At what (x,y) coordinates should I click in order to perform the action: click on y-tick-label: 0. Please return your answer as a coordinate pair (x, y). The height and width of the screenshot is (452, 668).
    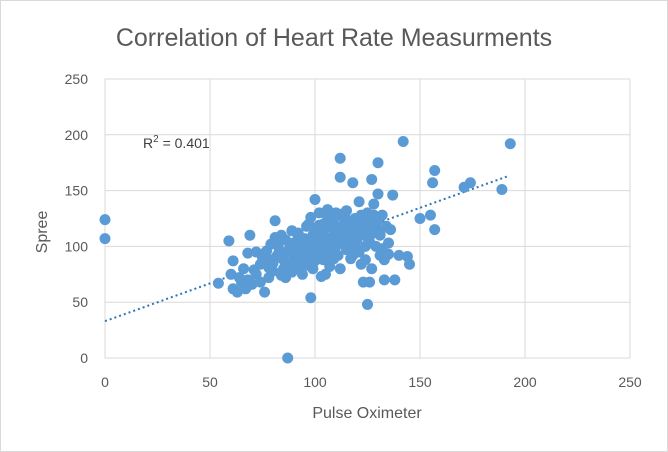
    Looking at the image, I should click on (84, 358).